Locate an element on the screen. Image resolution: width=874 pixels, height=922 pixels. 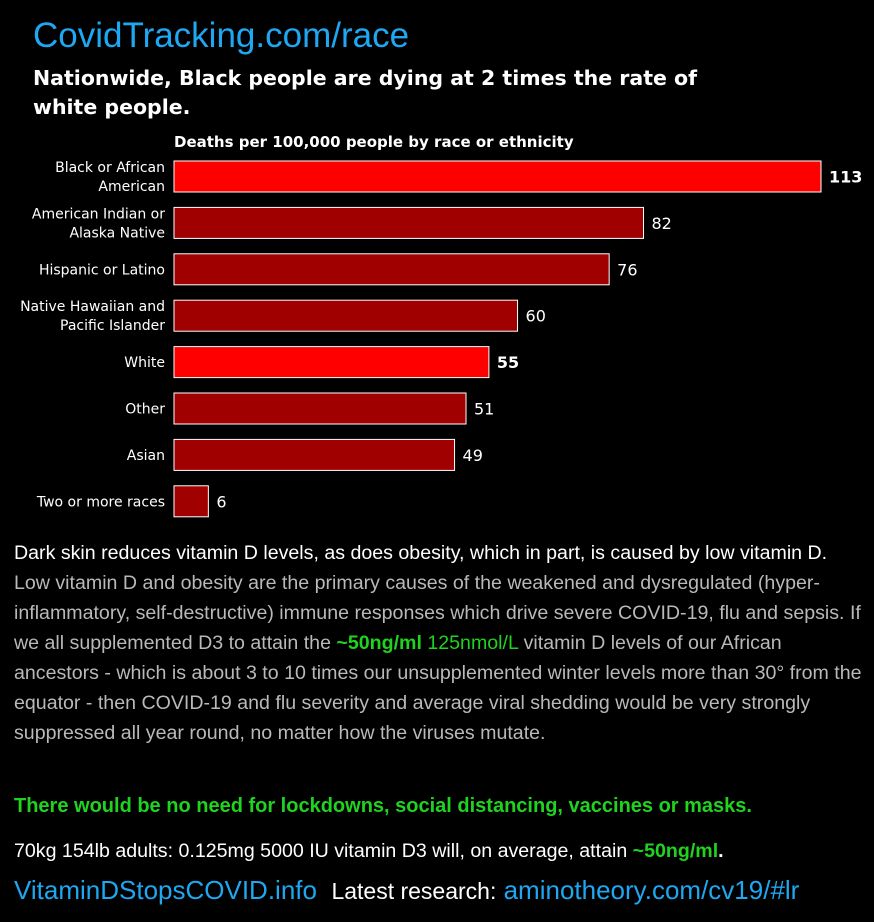
category-label-5-0: Other is located at coordinates (145, 410).